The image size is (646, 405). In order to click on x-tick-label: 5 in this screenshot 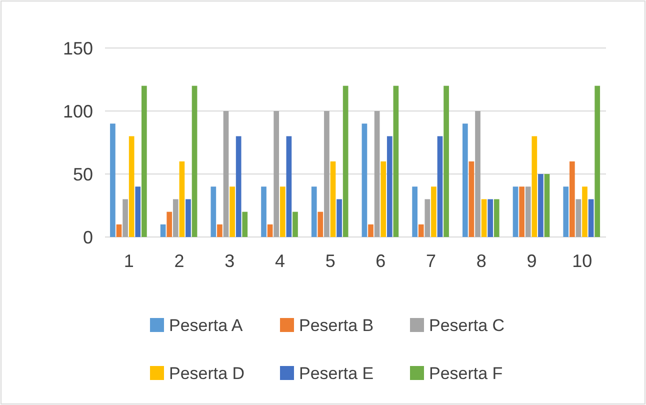, I will do `click(330, 261)`.